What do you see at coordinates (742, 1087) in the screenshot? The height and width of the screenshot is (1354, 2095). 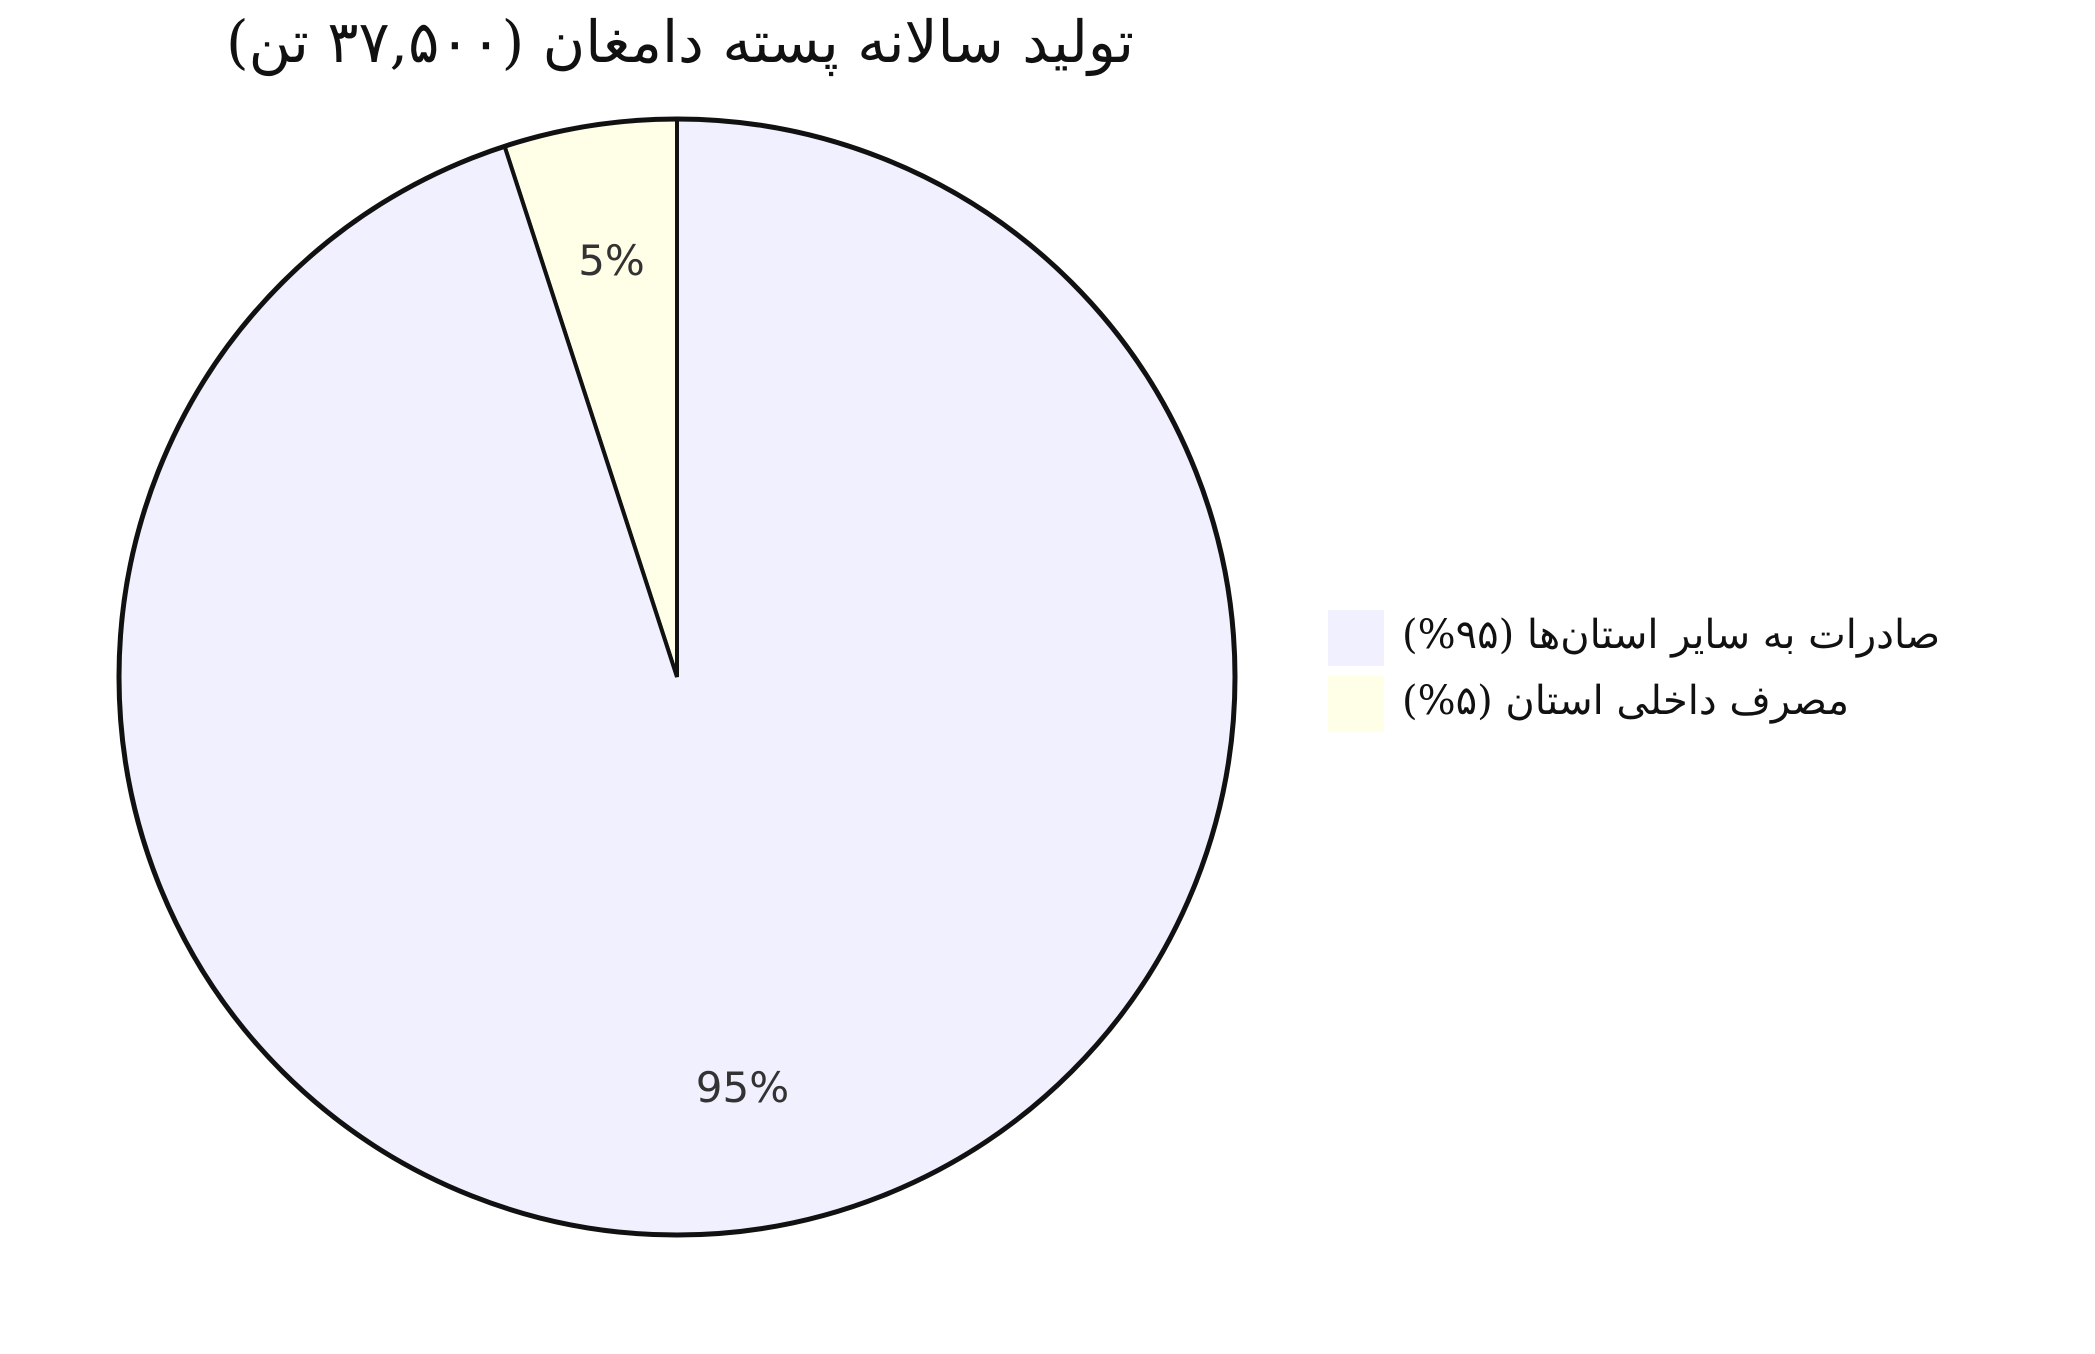 I see `slice-label-1: 95%` at bounding box center [742, 1087].